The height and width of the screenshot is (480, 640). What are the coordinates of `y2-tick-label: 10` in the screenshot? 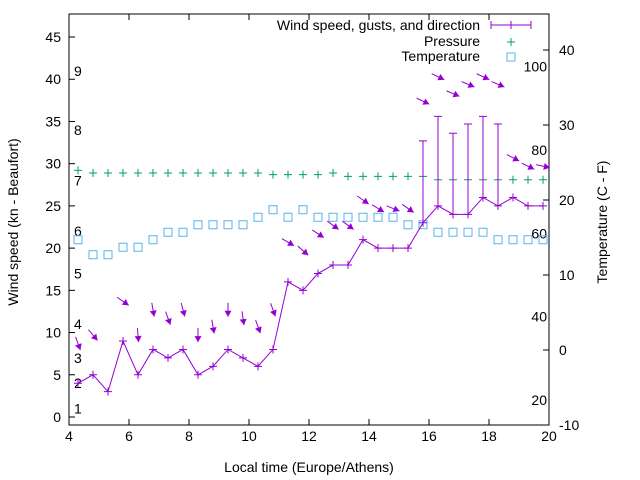 It's located at (567, 275).